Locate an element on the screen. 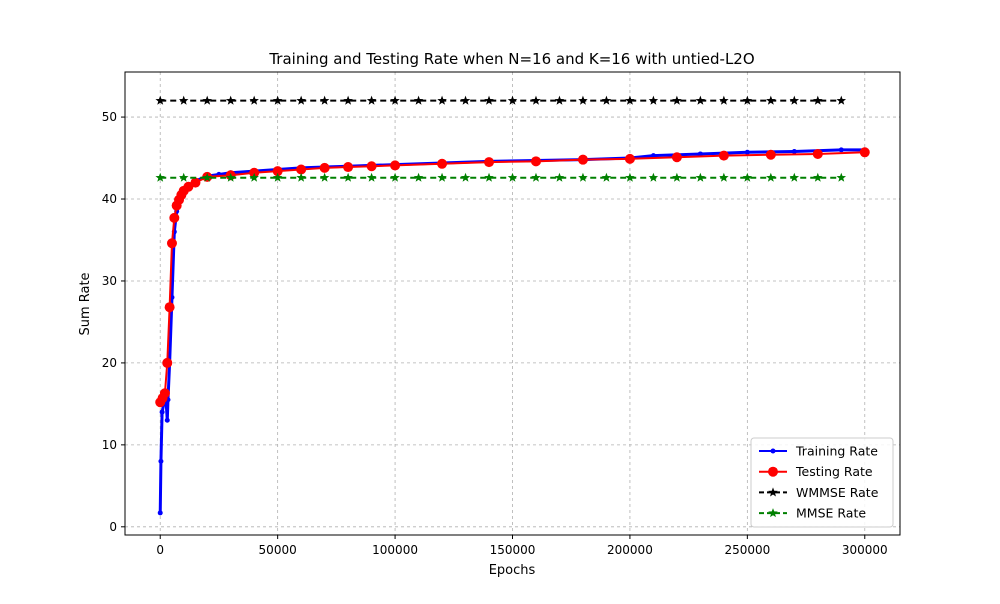  legend-label-training-rate: Training Rate is located at coordinates (836, 451).